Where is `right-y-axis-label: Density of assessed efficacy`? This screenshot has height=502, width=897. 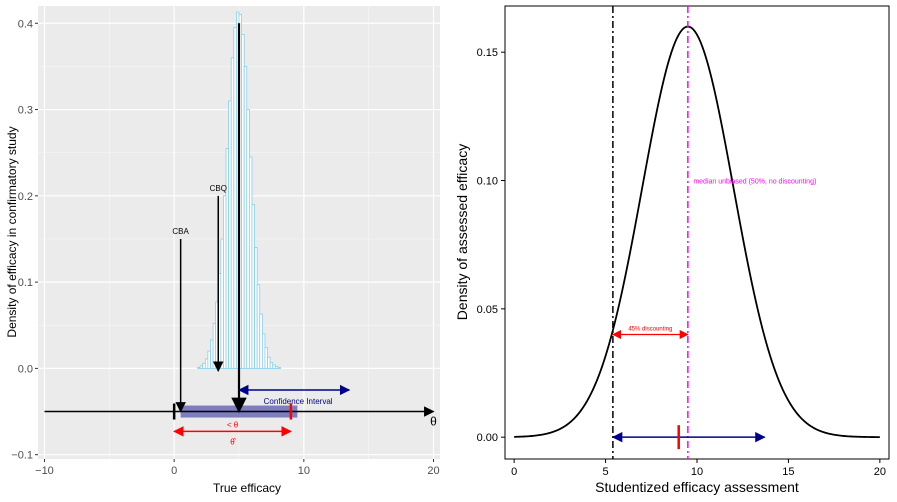 right-y-axis-label: Density of assessed efficacy is located at coordinates (462, 232).